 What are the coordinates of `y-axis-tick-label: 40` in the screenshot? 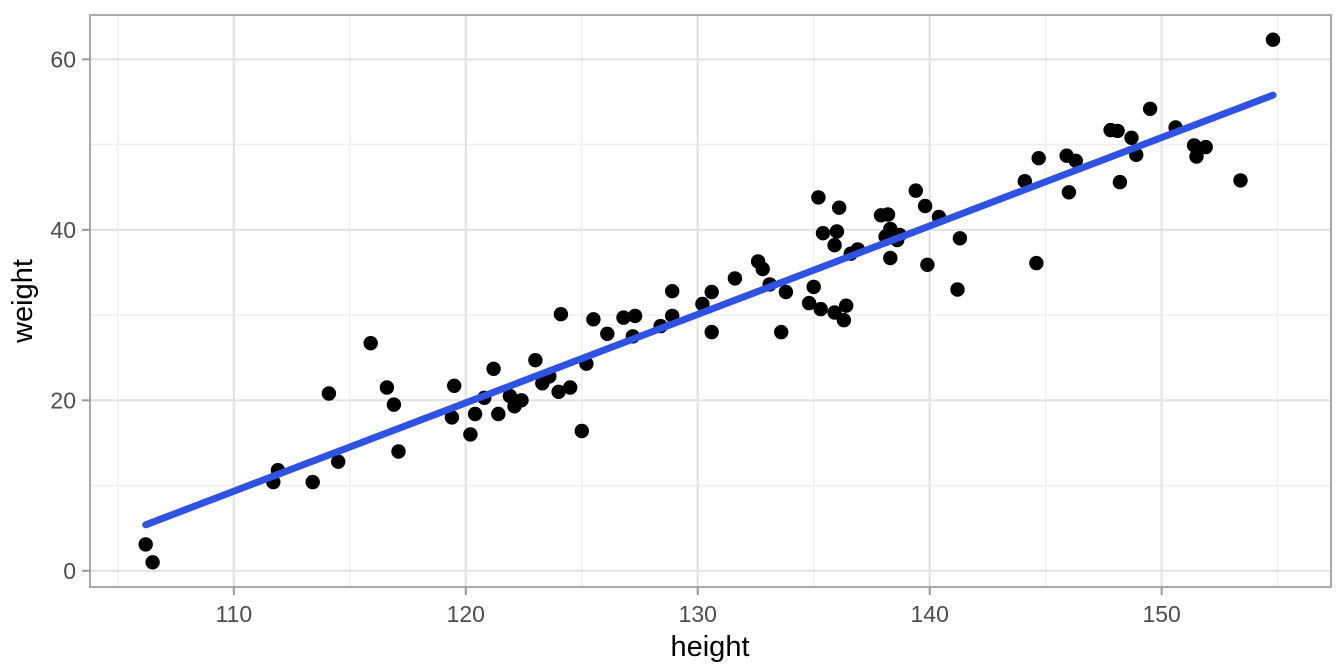 It's located at (63, 230).